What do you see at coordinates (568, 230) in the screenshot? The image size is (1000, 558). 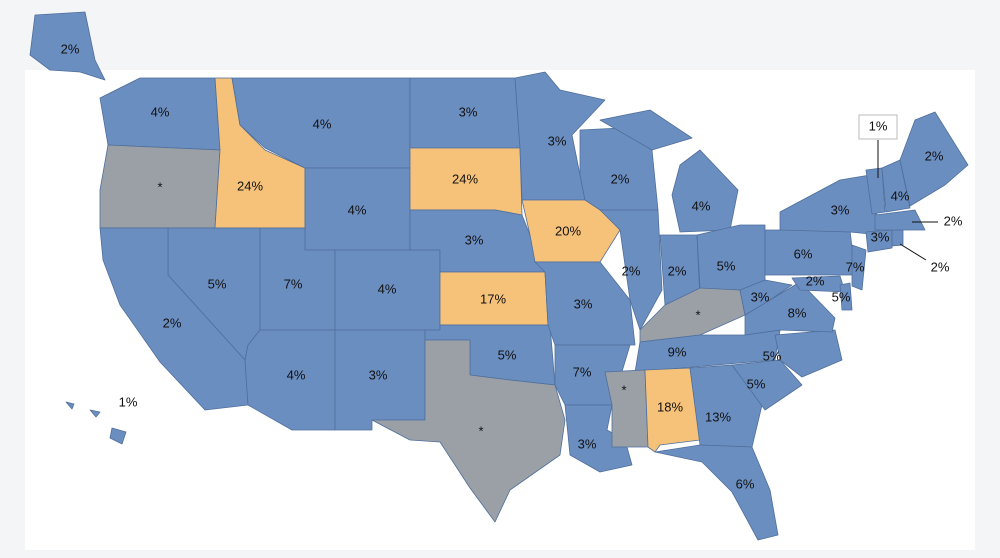 I see `state-label: 20%` at bounding box center [568, 230].